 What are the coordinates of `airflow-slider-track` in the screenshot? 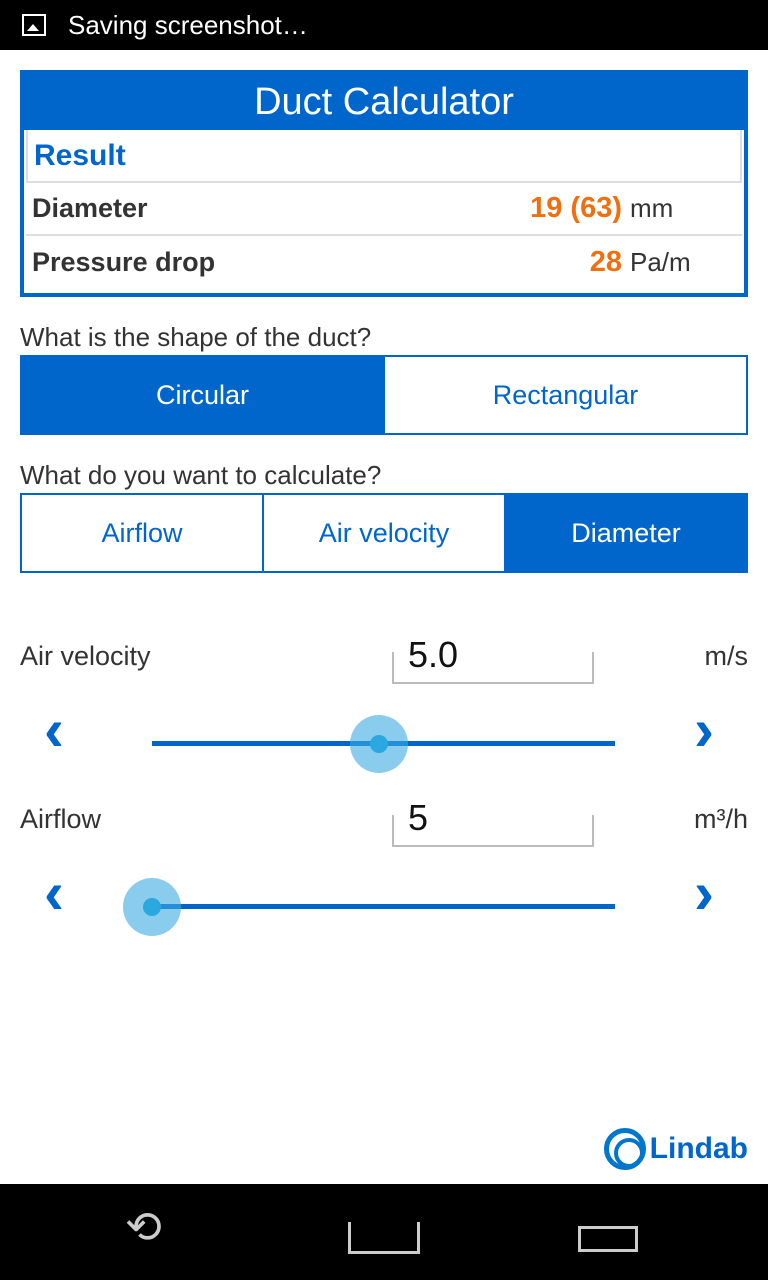 It's located at (383, 906).